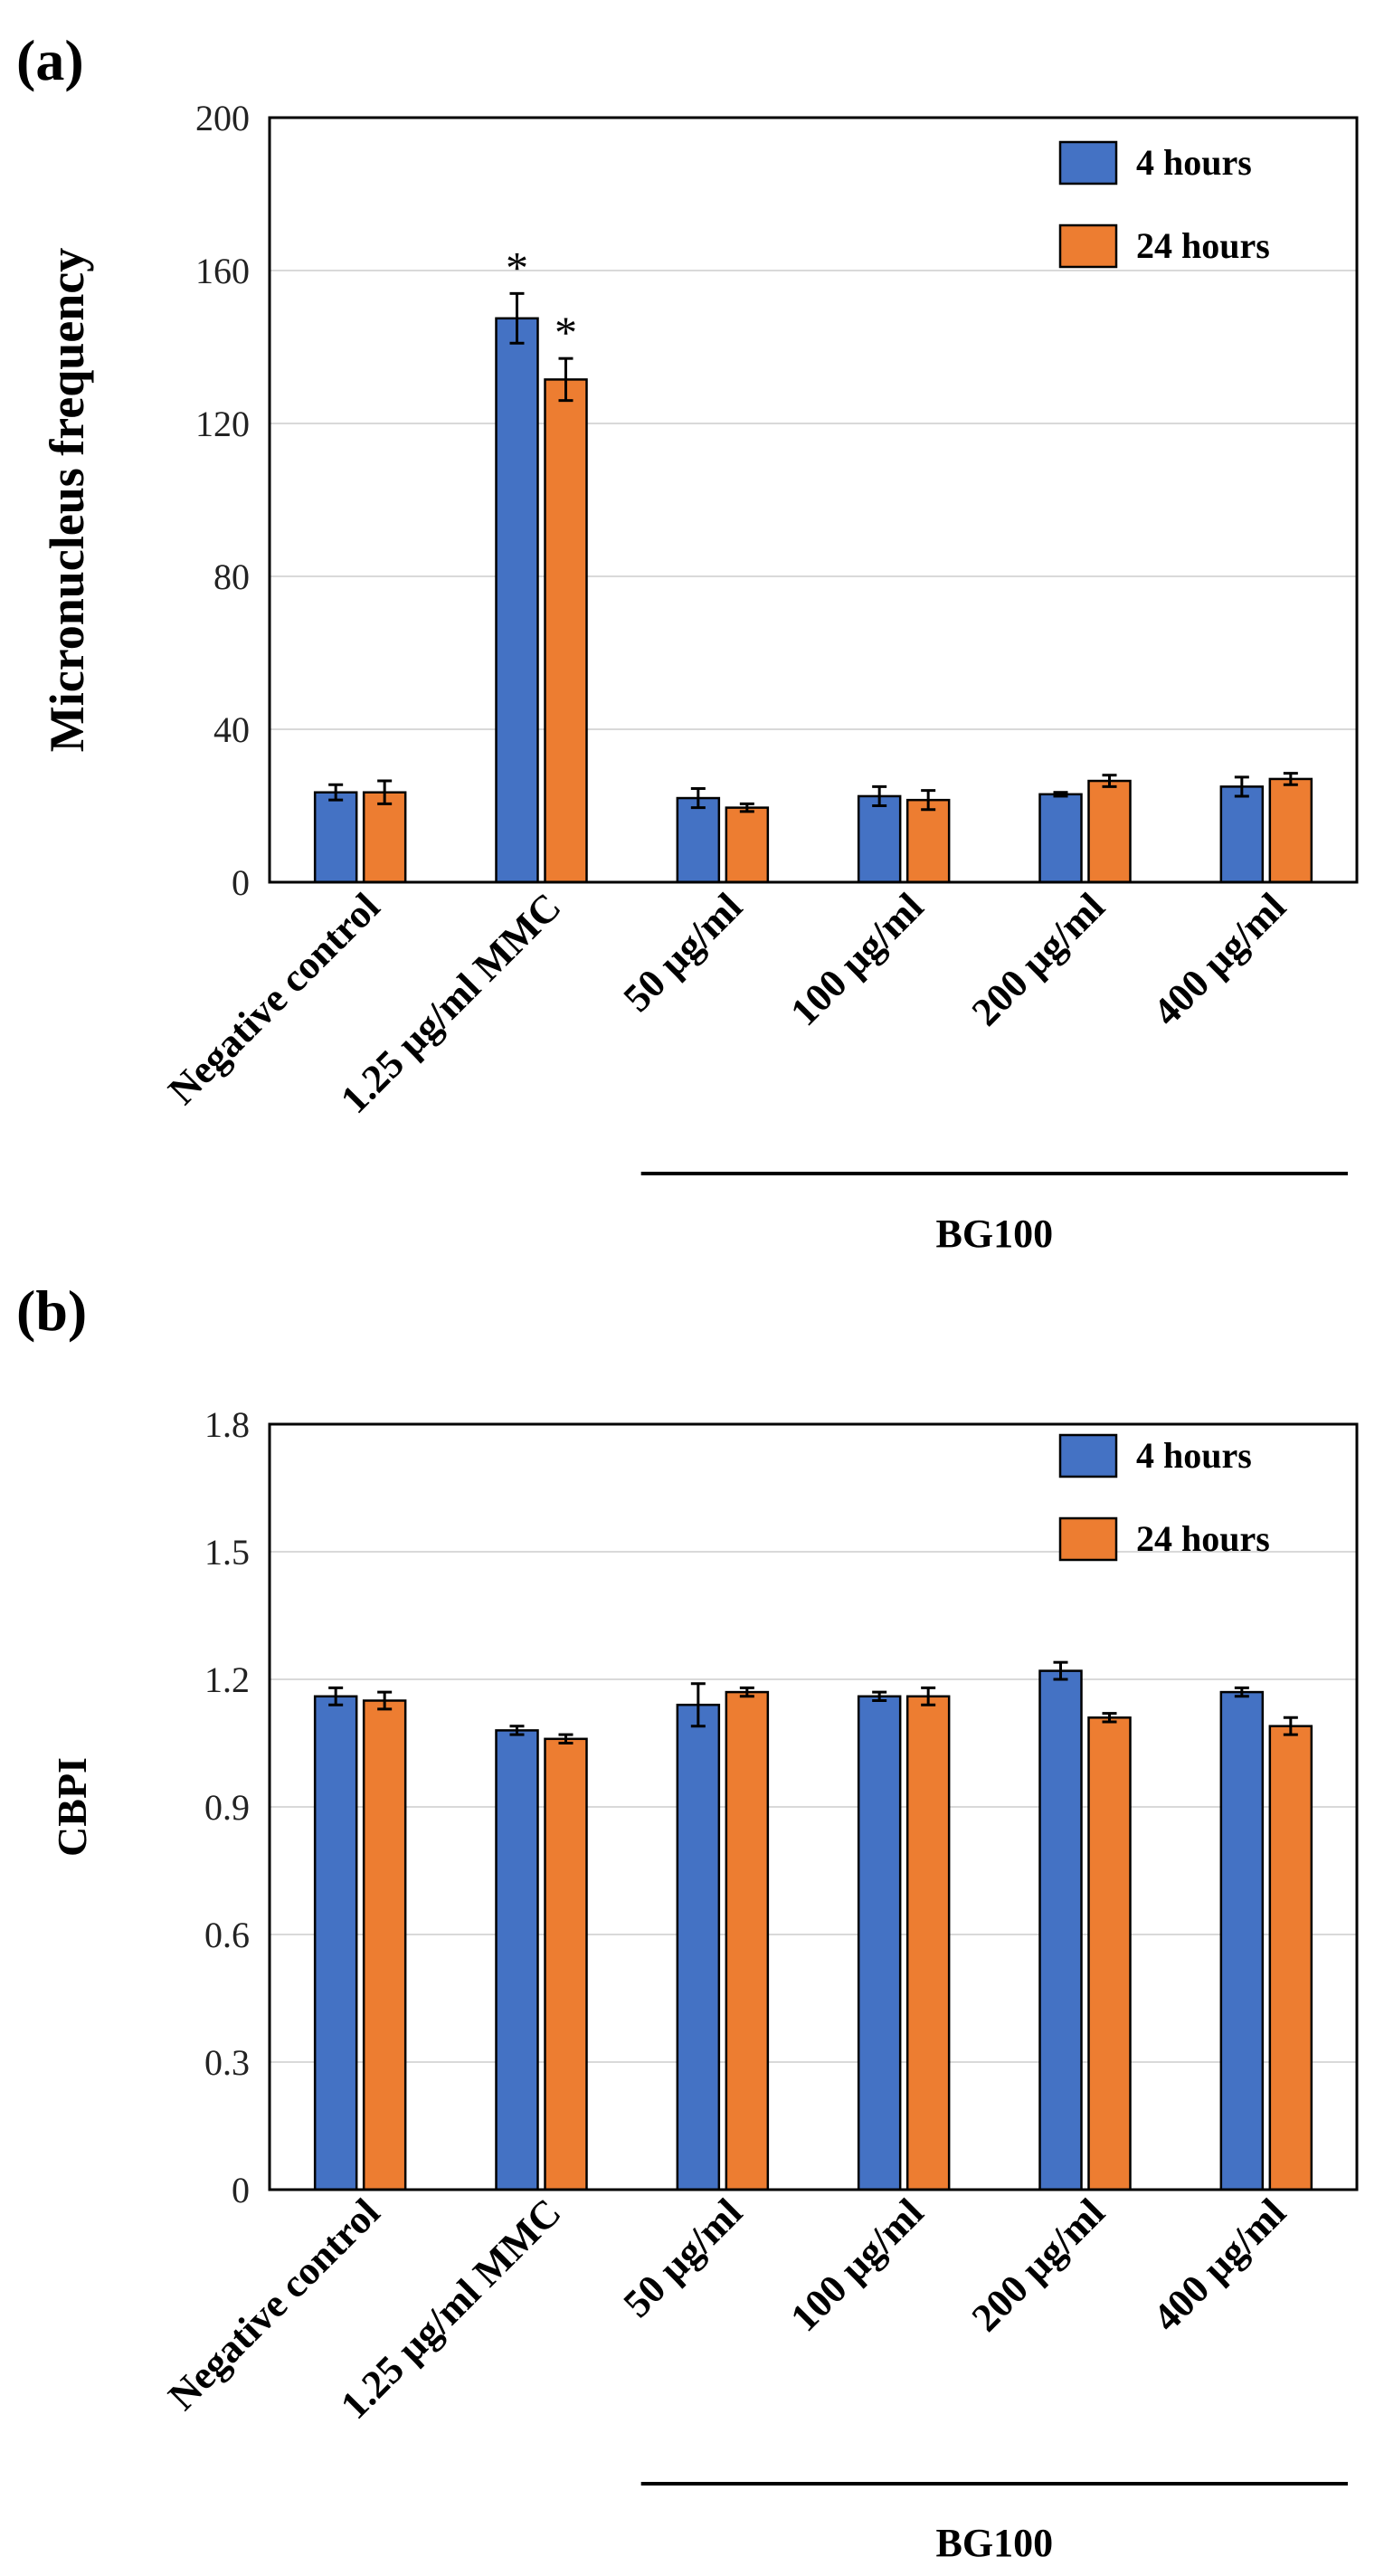  I want to click on panel-label: (b), so click(51, 1310).